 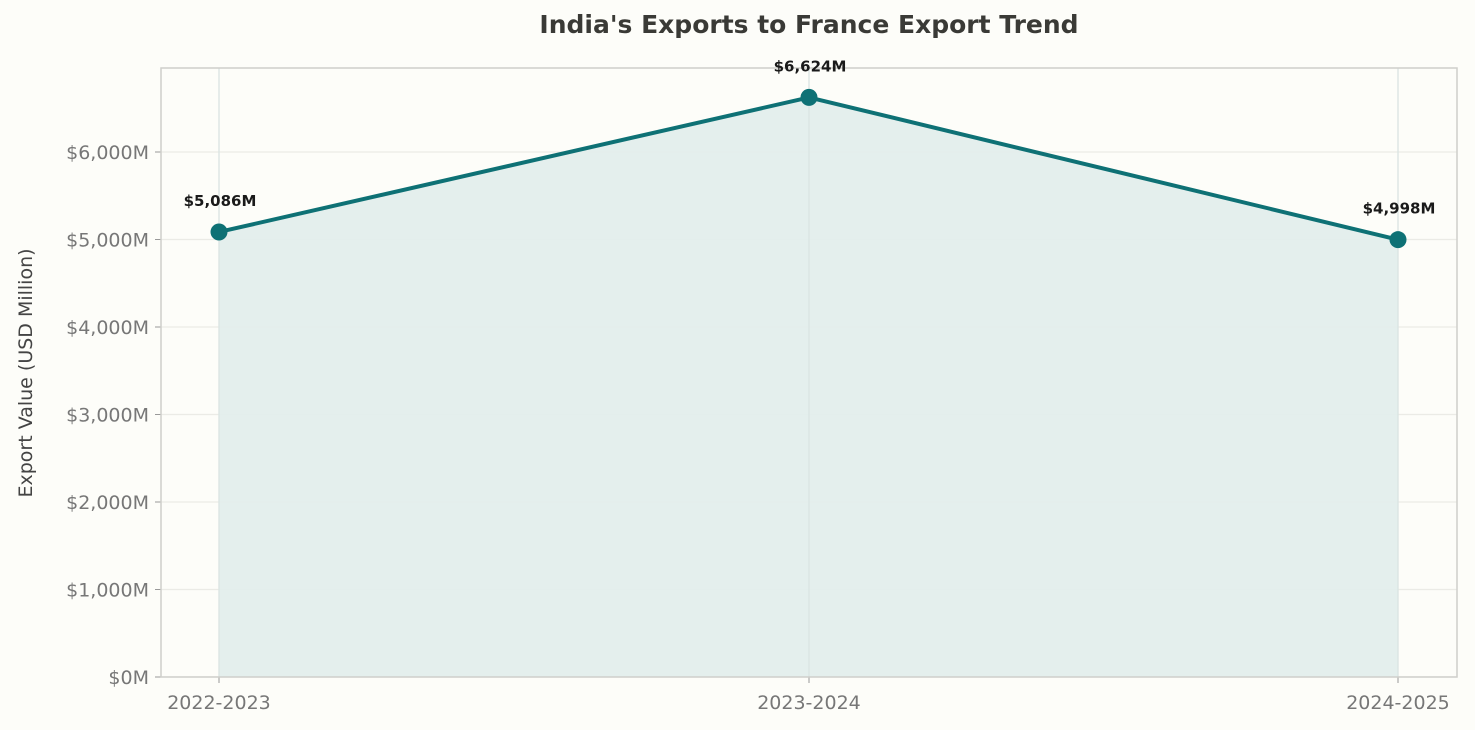 What do you see at coordinates (107, 241) in the screenshot?
I see `y-tick-label: $5,000M` at bounding box center [107, 241].